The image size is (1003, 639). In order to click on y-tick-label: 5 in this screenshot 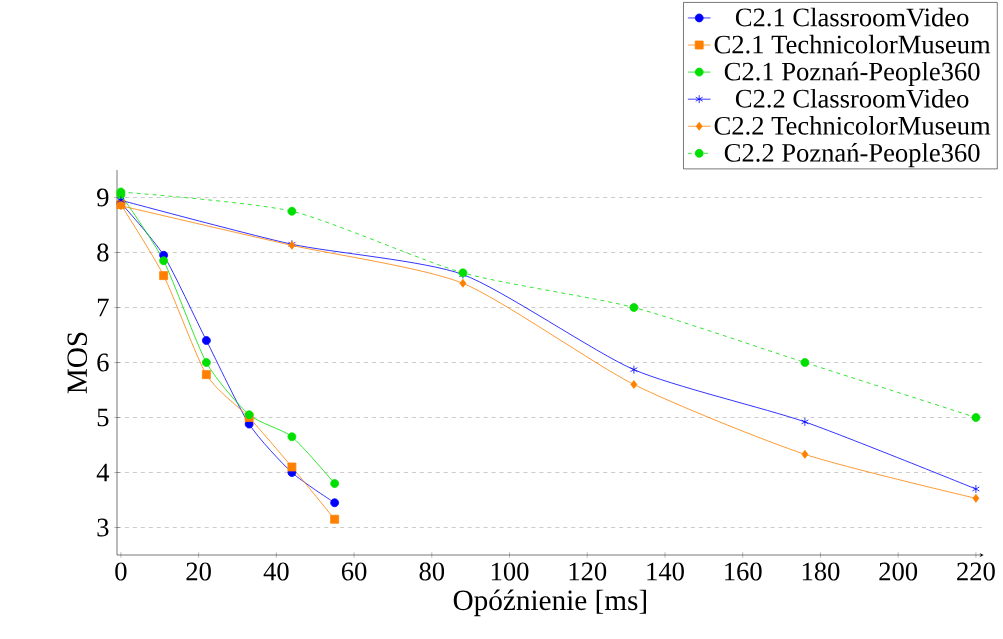, I will do `click(103, 417)`.